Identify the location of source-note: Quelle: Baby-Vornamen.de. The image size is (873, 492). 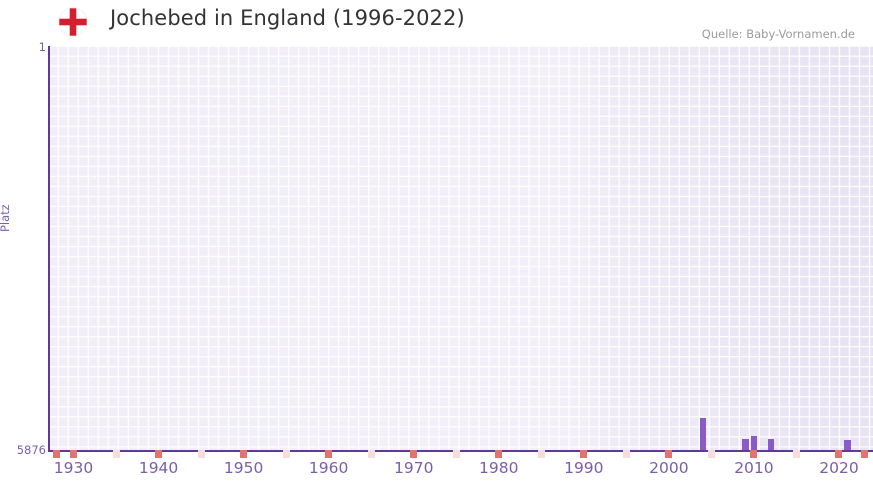
(778, 34).